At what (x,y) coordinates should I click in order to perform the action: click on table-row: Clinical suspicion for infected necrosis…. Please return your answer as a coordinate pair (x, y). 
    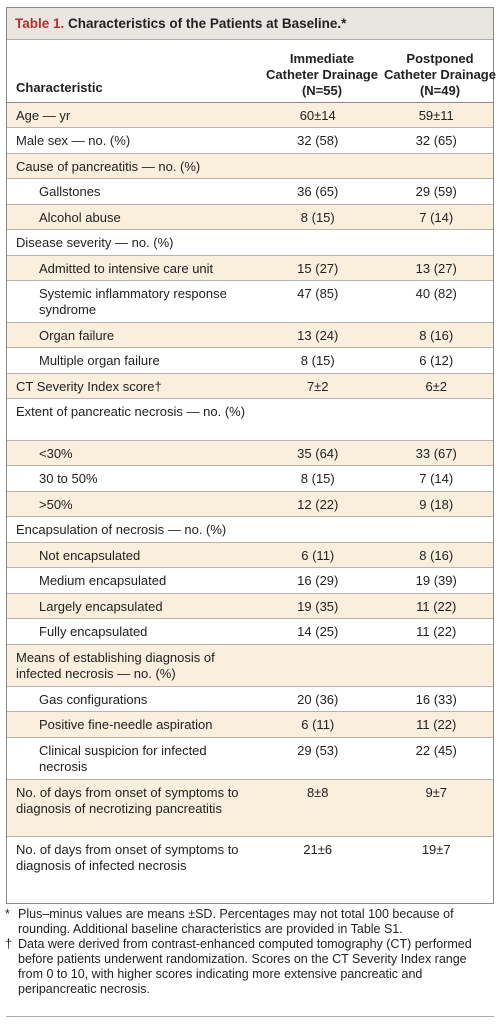
    Looking at the image, I should click on (250, 759).